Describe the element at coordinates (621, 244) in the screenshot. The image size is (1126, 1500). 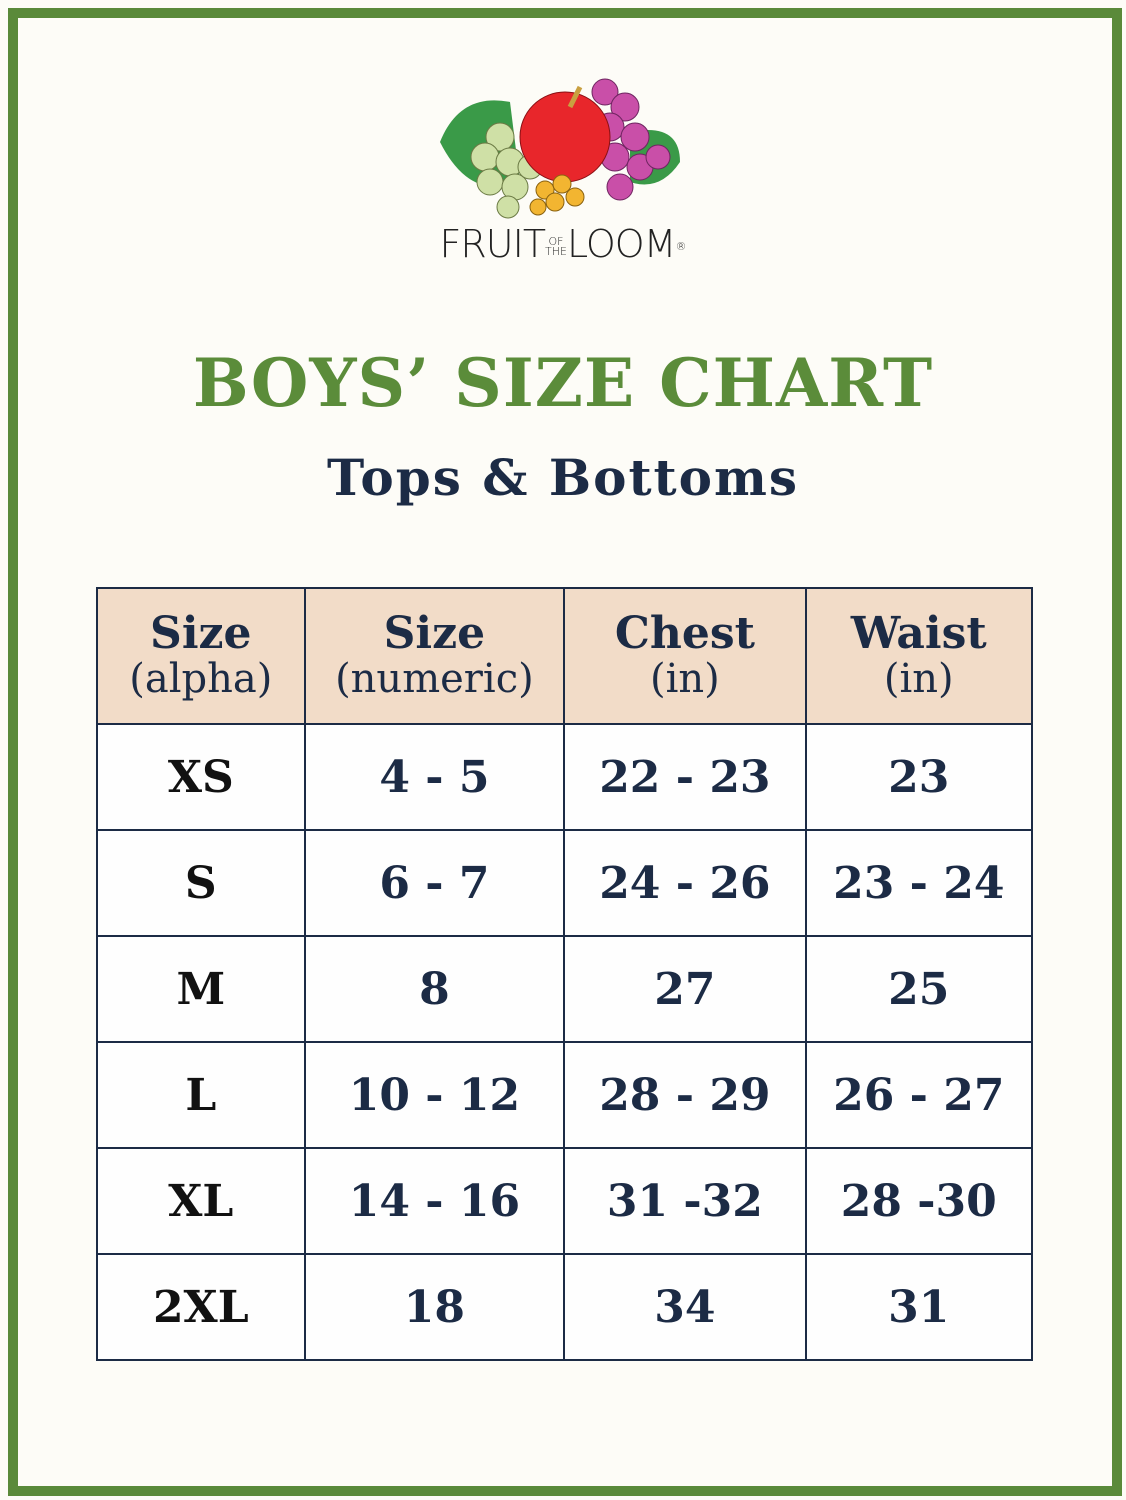
I see `brand-loom: LOOM` at that location.